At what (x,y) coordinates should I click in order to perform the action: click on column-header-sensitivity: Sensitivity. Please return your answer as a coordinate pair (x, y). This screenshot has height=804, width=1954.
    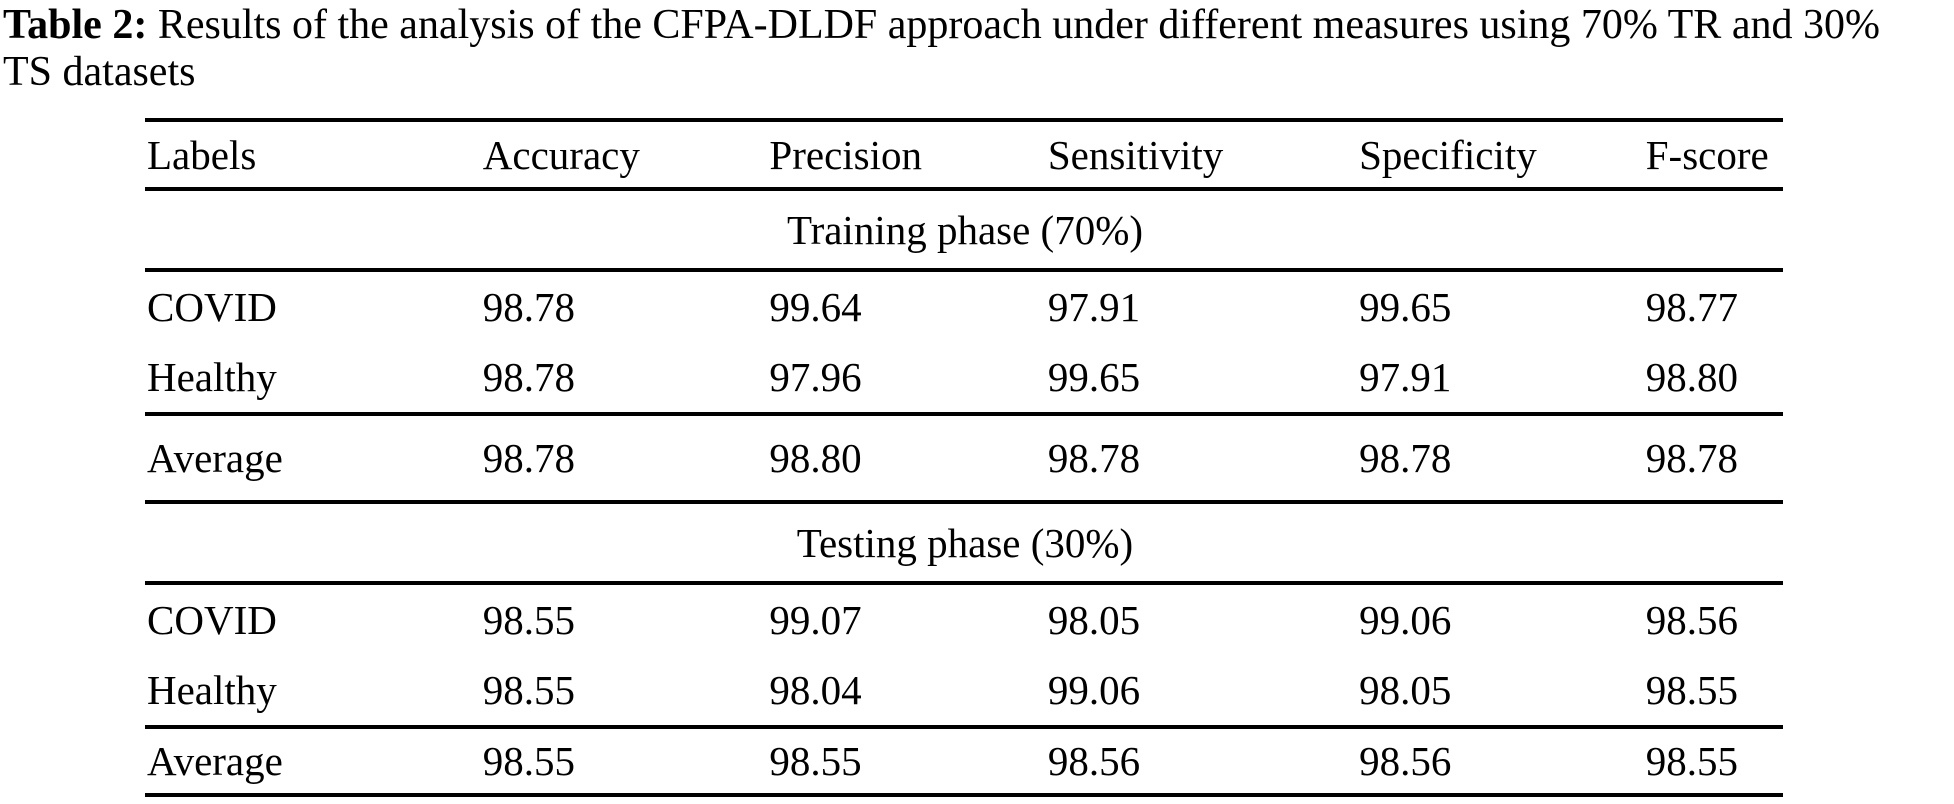
    Looking at the image, I should click on (1135, 154).